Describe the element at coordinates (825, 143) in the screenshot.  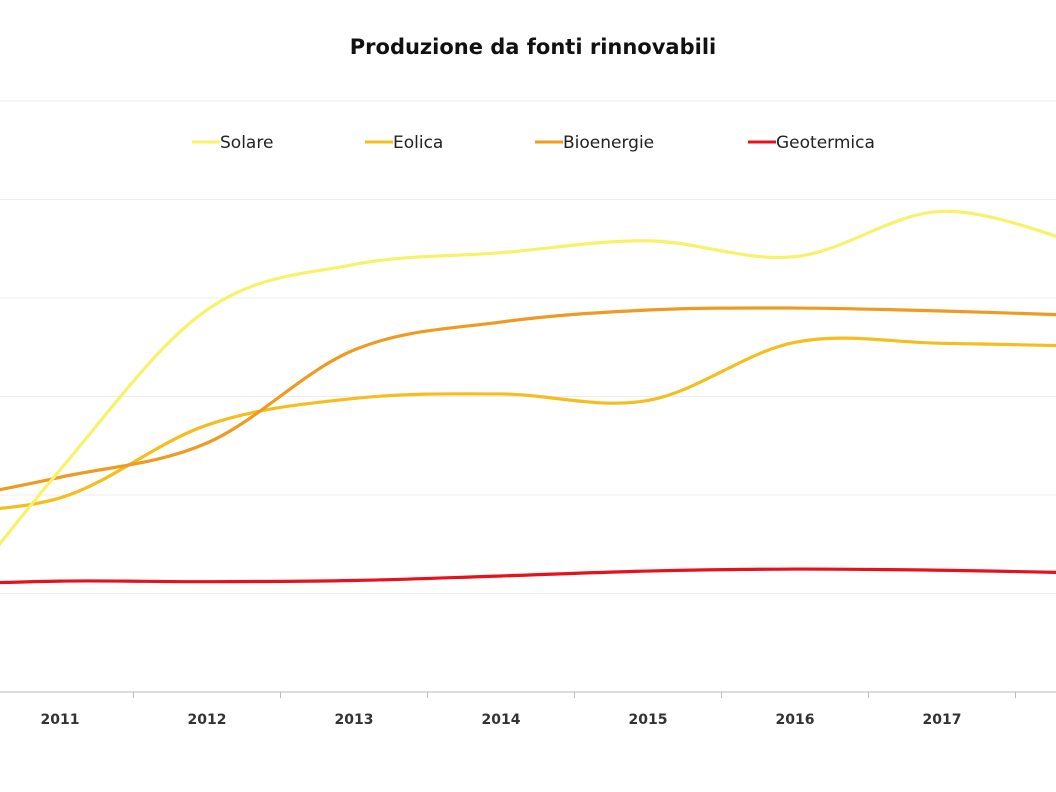
I see `legend-label: Geotermica` at that location.